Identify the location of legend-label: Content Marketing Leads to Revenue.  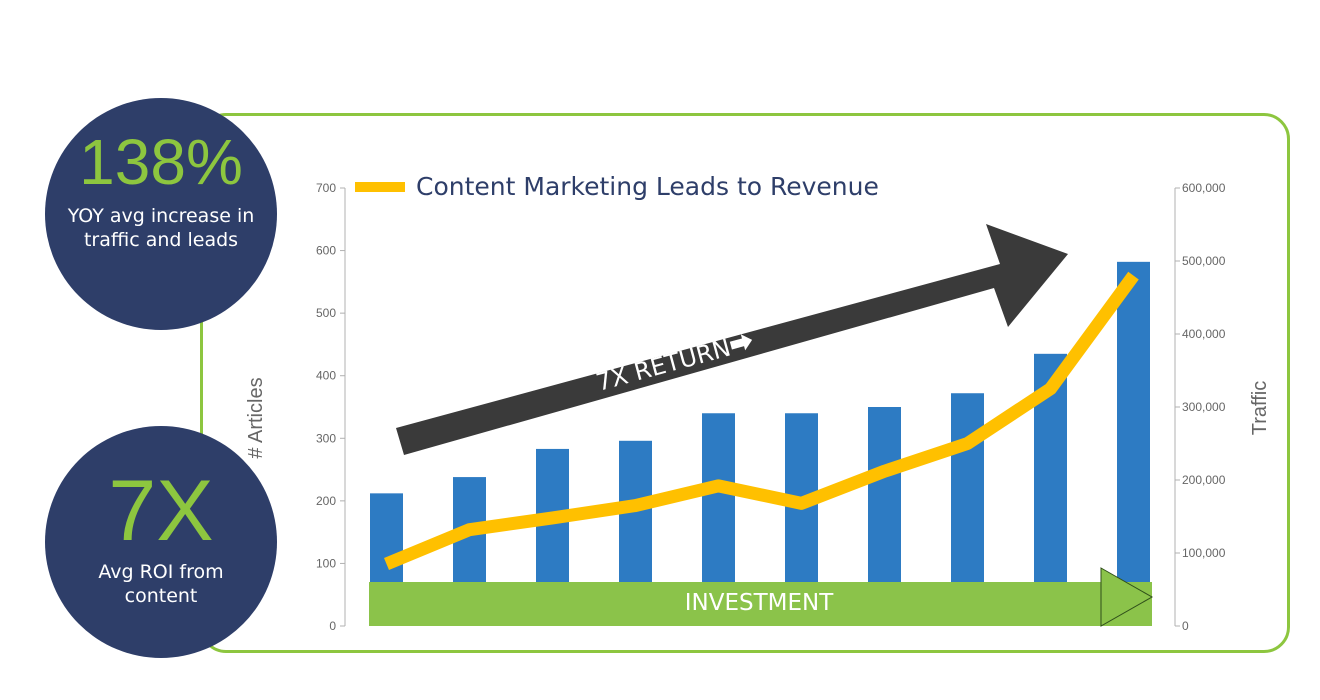
(647, 186).